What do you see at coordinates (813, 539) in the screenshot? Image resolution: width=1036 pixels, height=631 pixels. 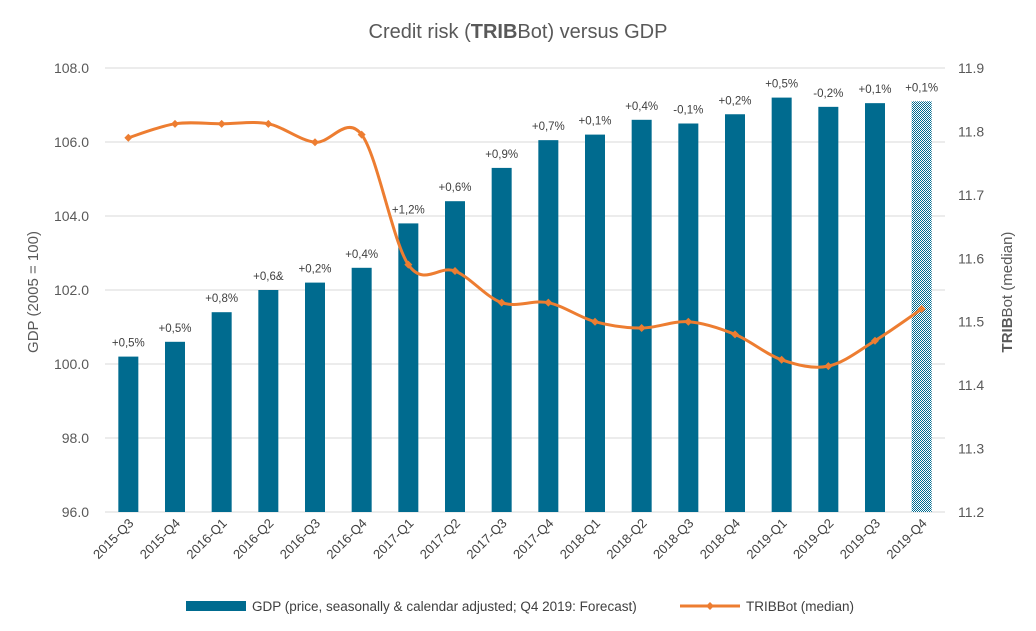 I see `x-category-label: 2019-Q2` at bounding box center [813, 539].